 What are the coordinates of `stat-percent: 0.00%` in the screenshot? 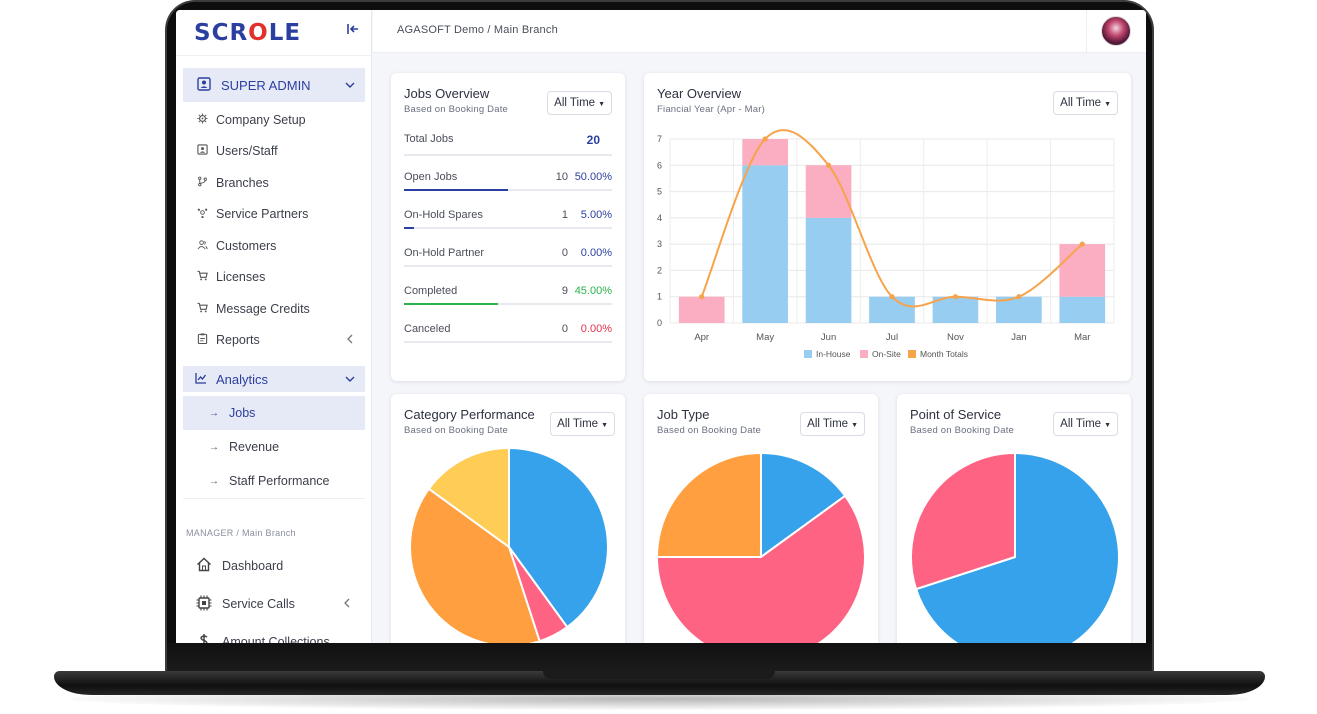 It's located at (596, 253).